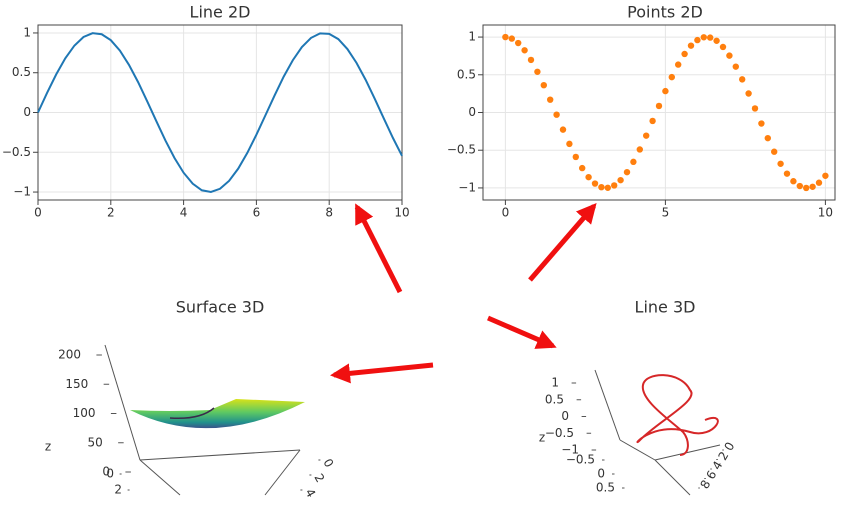  What do you see at coordinates (69, 355) in the screenshot?
I see `z-tick-label: 200` at bounding box center [69, 355].